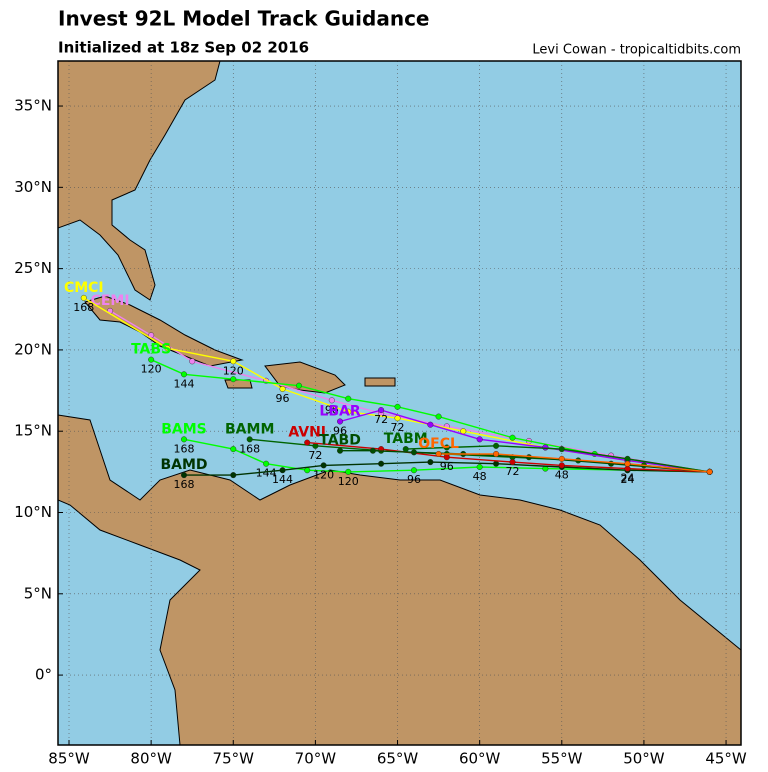 The width and height of the screenshot is (768, 772). What do you see at coordinates (33, 187) in the screenshot?
I see `y-tick-label: 30°N` at bounding box center [33, 187].